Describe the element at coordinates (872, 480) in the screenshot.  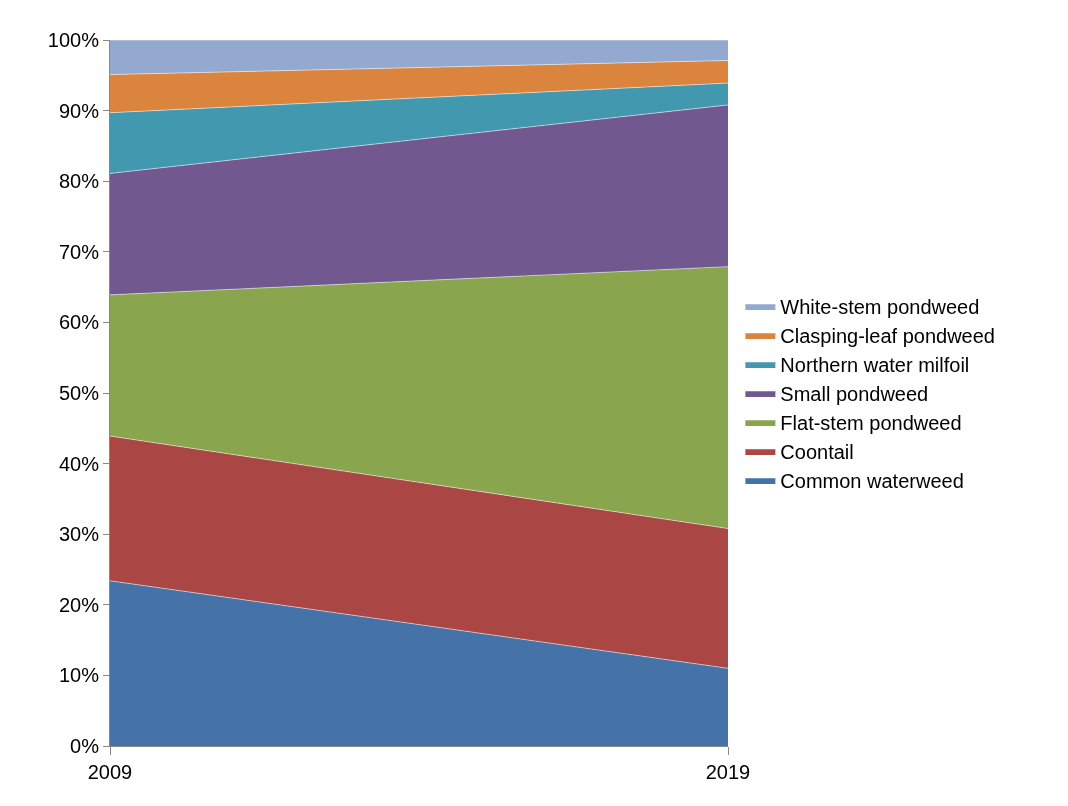
I see `legend-label: Common waterweed` at that location.